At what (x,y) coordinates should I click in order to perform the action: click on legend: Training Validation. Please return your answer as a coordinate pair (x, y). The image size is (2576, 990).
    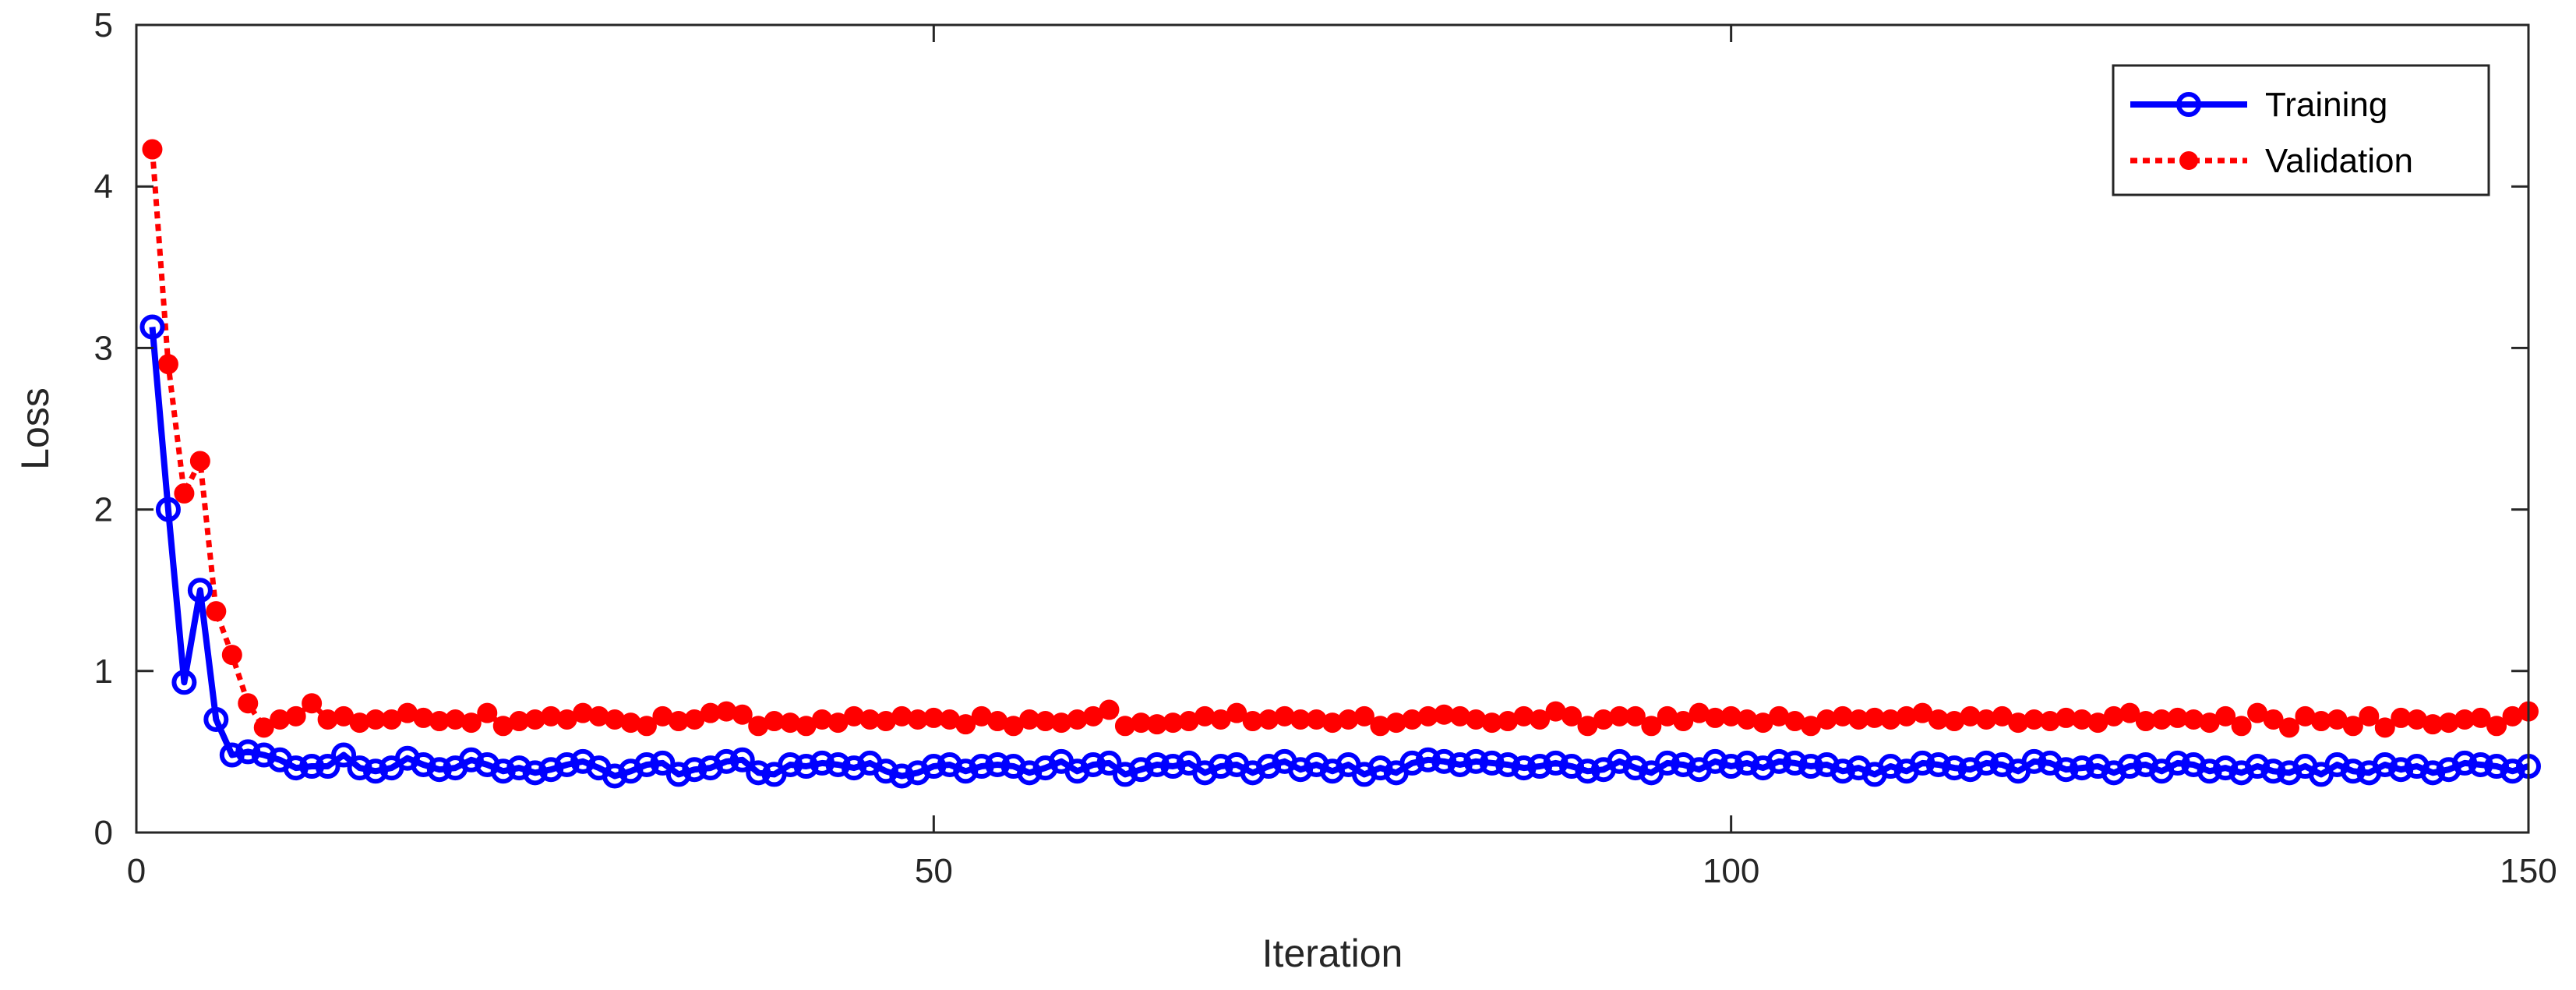
    Looking at the image, I should click on (2301, 130).